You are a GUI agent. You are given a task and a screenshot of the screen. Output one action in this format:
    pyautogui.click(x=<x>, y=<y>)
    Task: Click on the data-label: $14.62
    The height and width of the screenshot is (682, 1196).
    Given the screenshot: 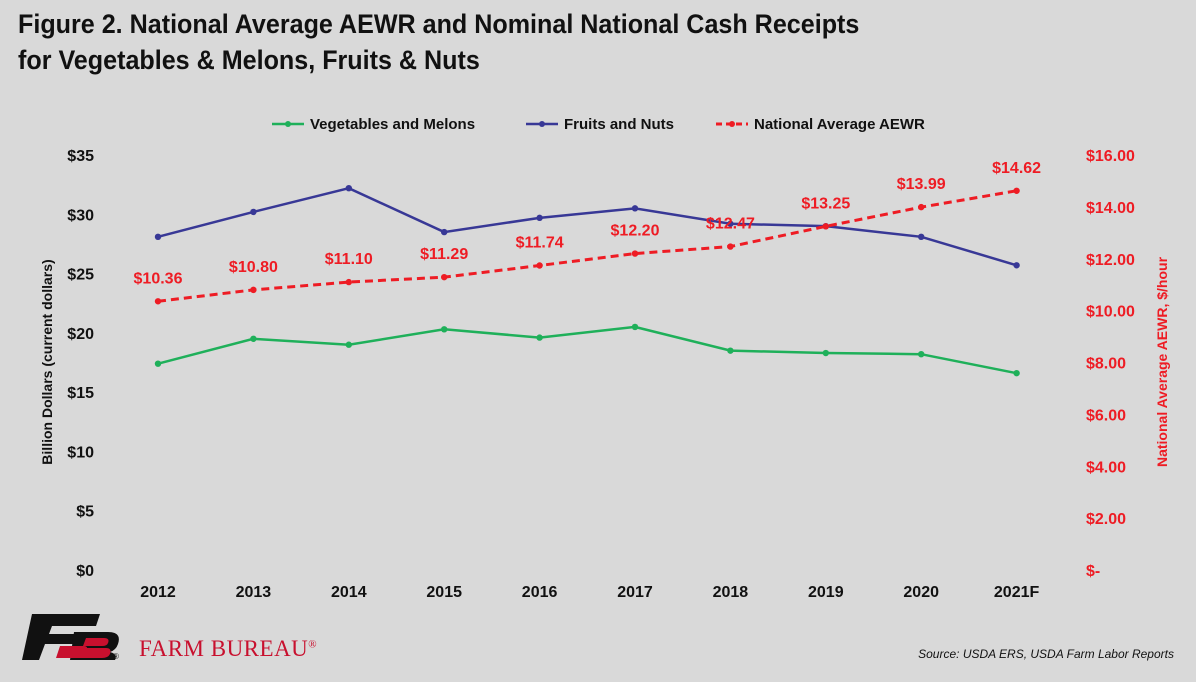 What is the action you would take?
    pyautogui.click(x=1016, y=168)
    